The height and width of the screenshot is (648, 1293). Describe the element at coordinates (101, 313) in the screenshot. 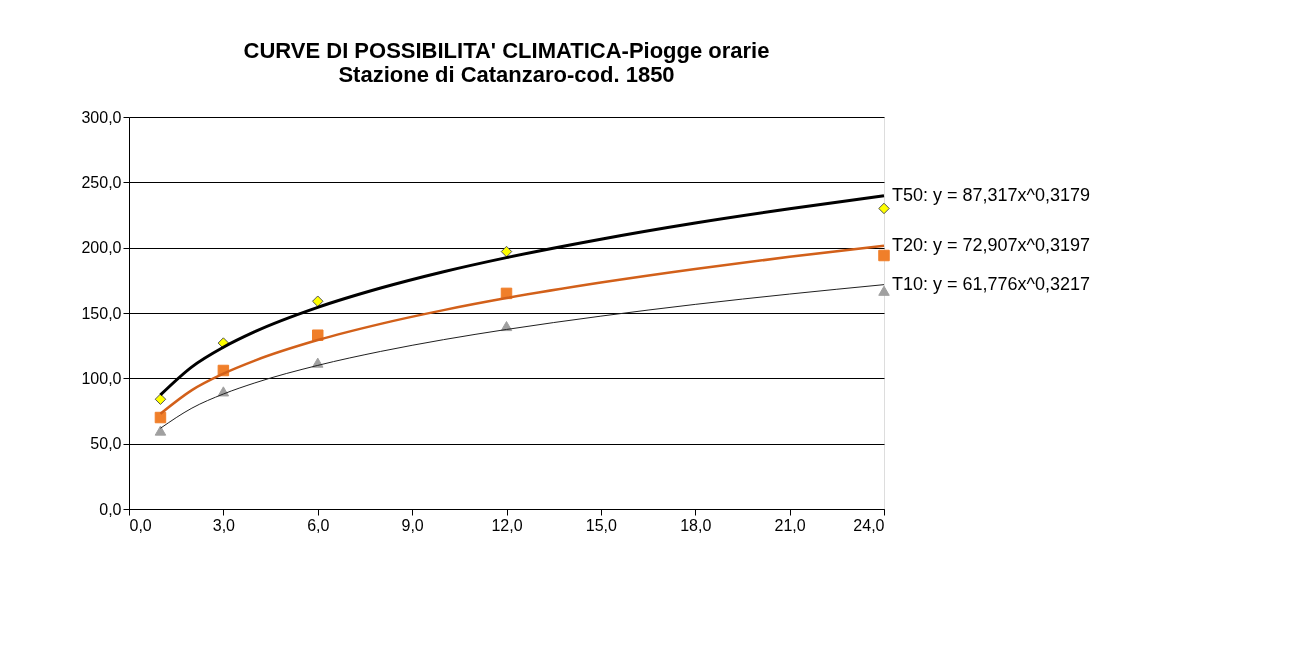

I see `y-tick-label: 150,0` at that location.